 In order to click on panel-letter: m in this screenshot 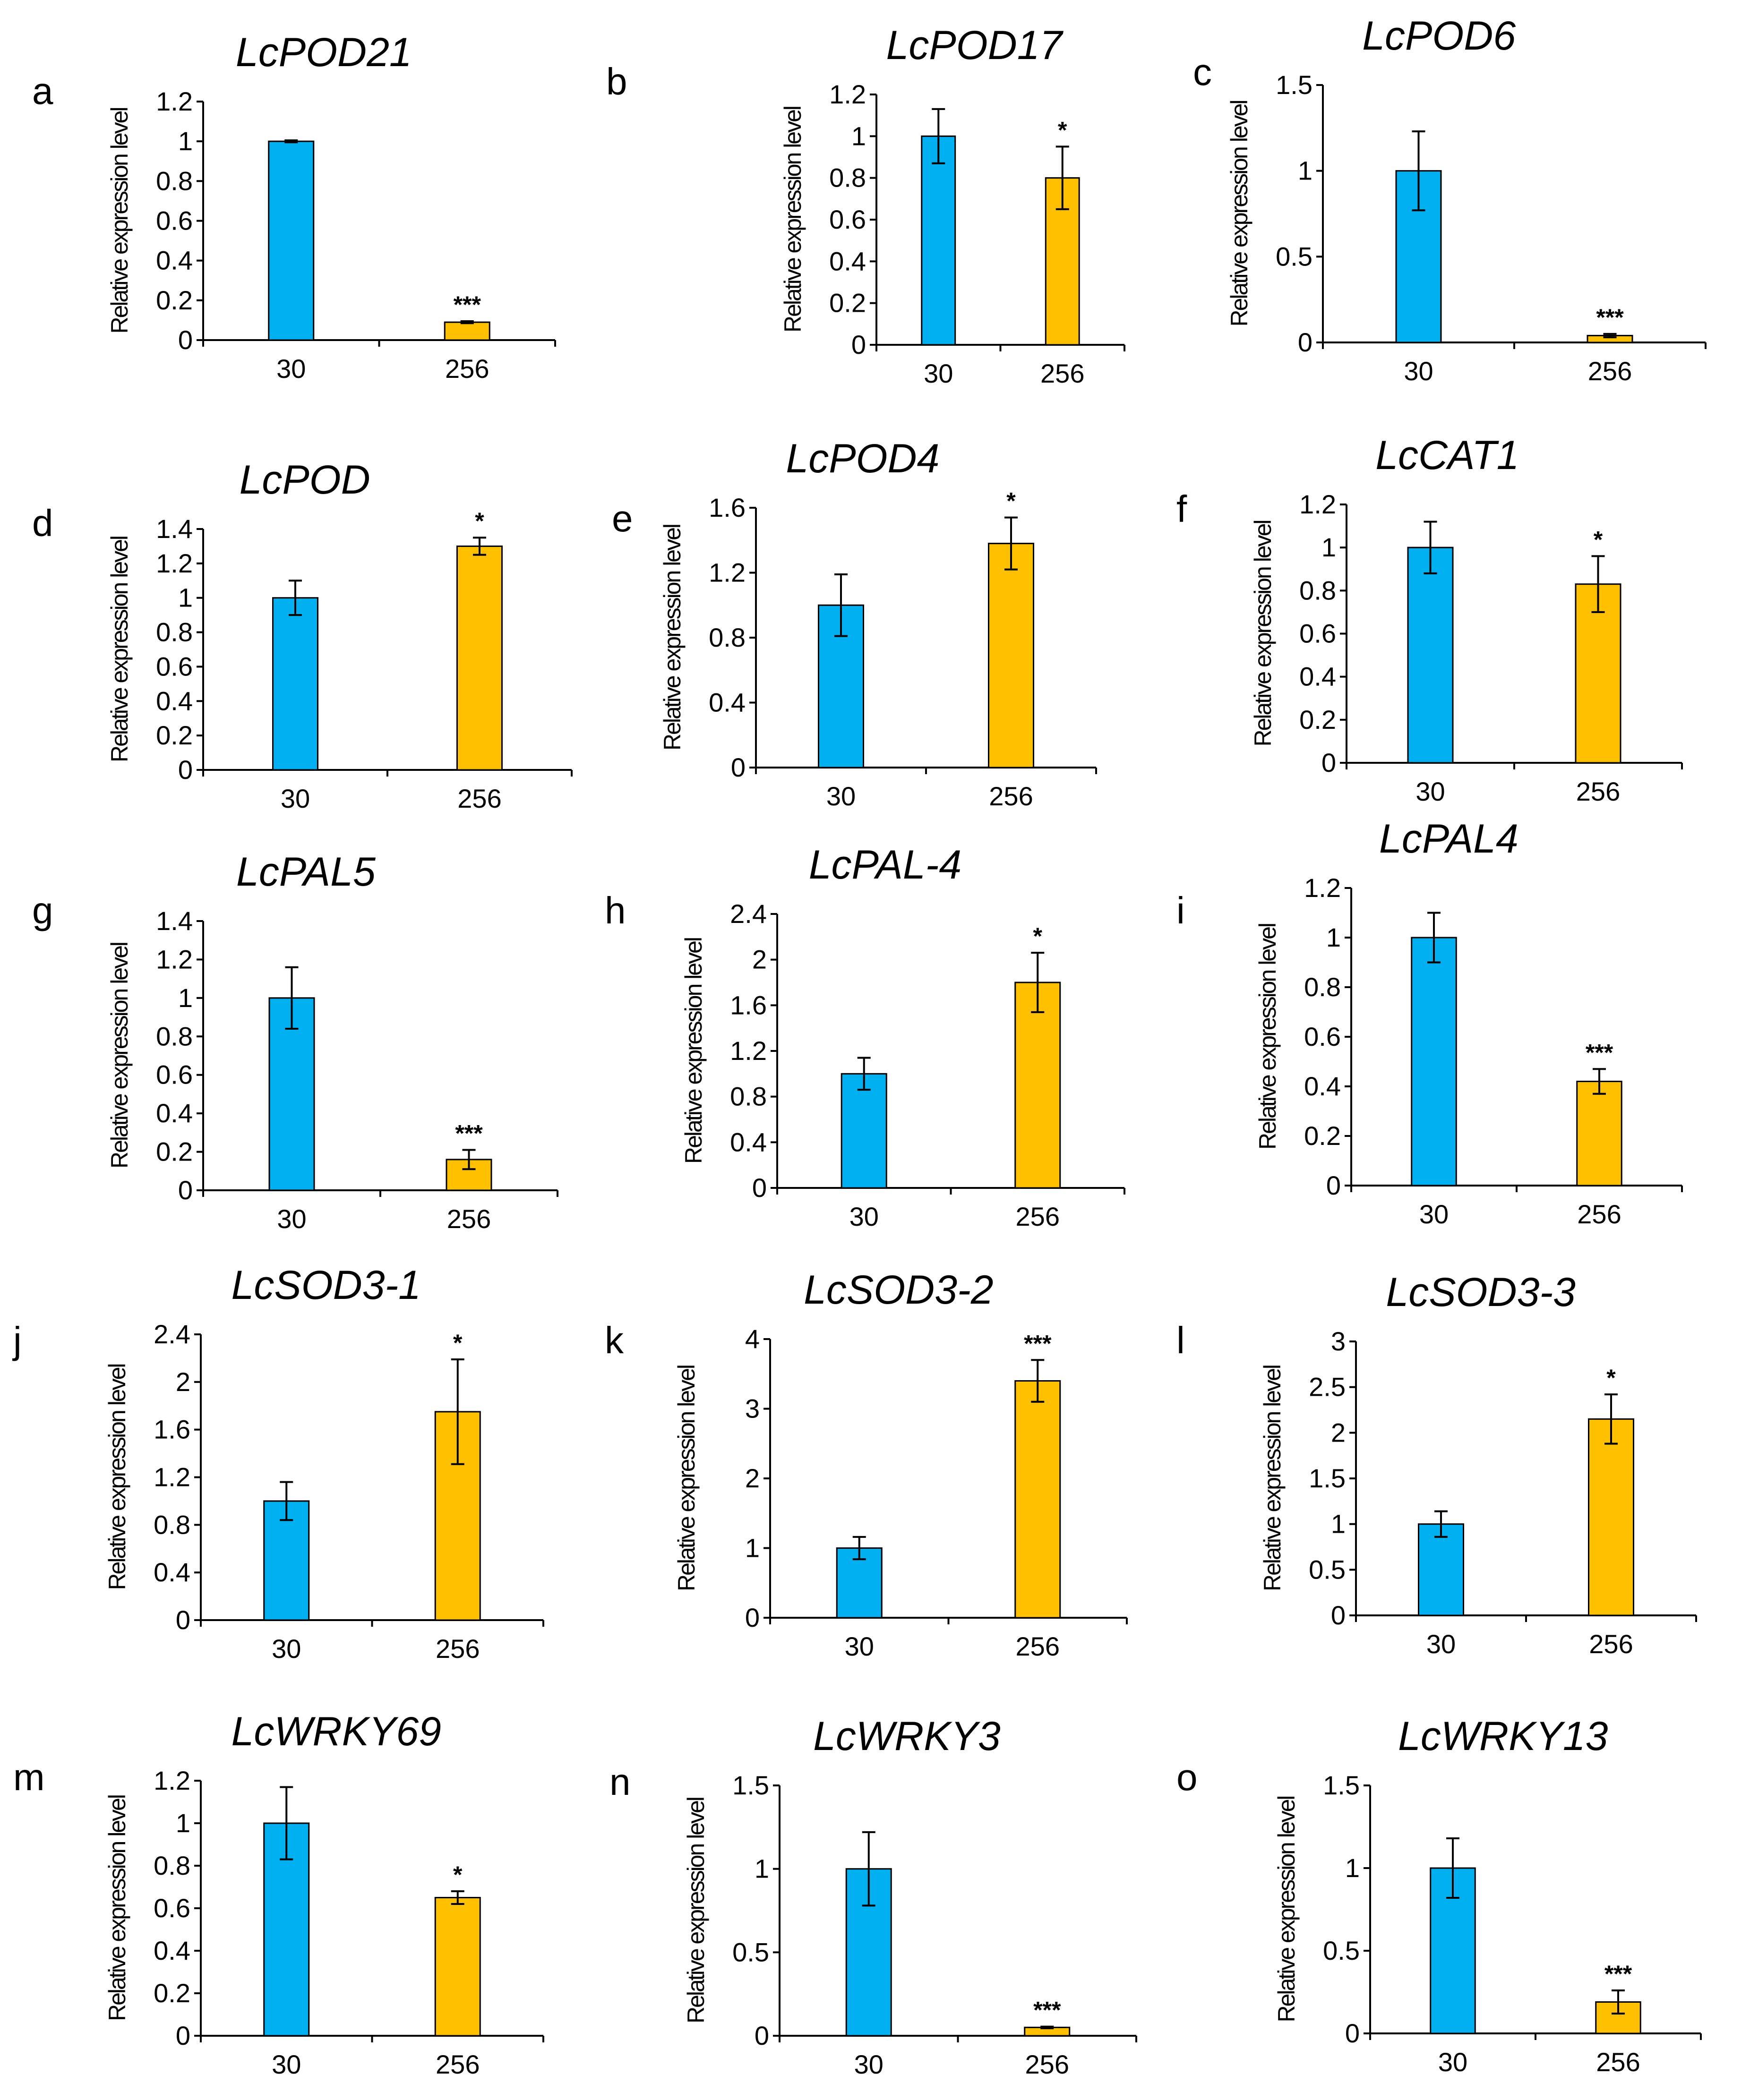, I will do `click(29, 1777)`.